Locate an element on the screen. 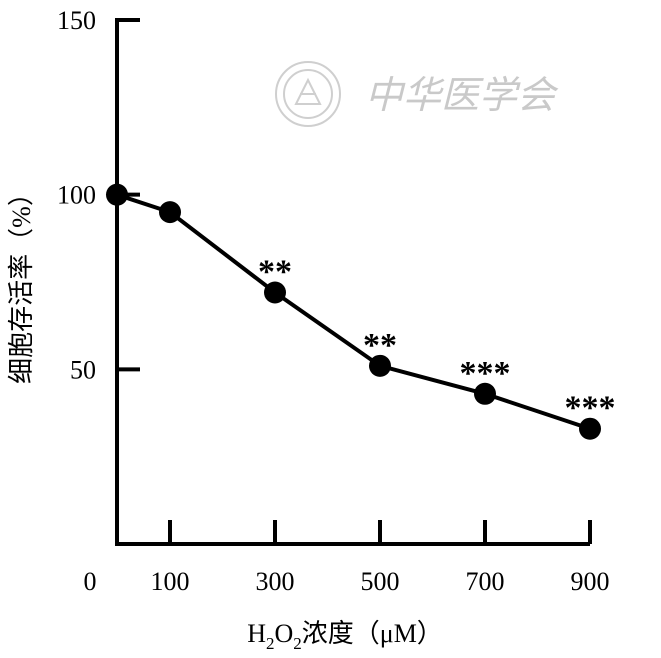 This screenshot has height=658, width=661. x-tick-label: 0 is located at coordinates (90, 581).